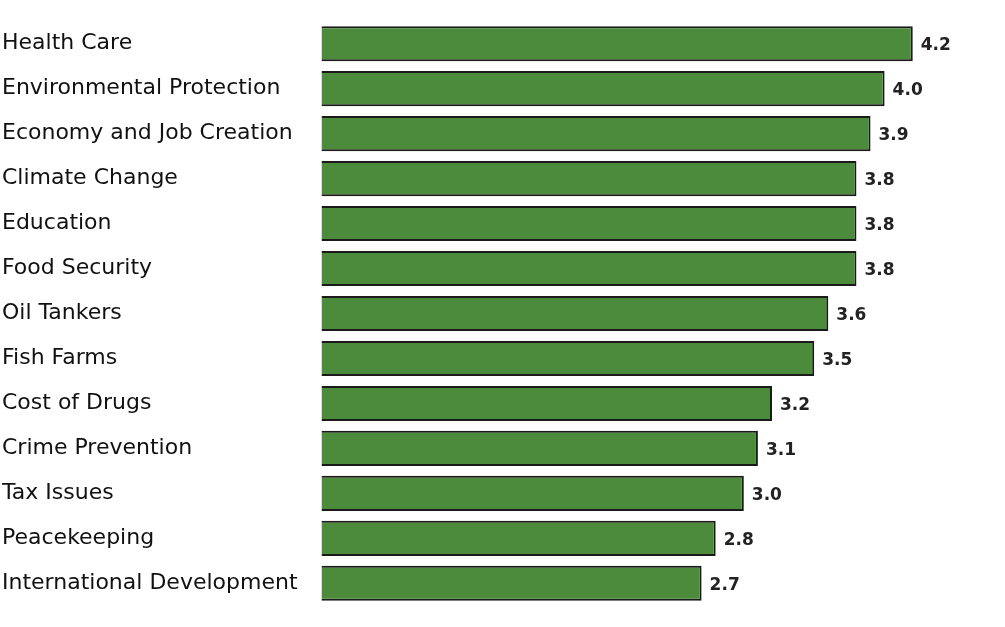  I want to click on y-tick-label: Health Care, so click(67, 42).